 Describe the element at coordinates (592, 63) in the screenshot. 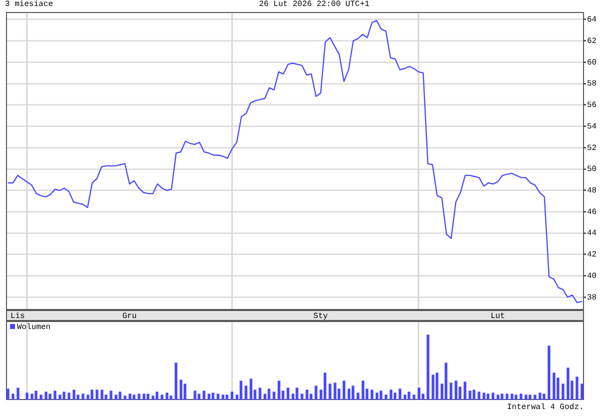

I see `y-tick-label: 60` at that location.